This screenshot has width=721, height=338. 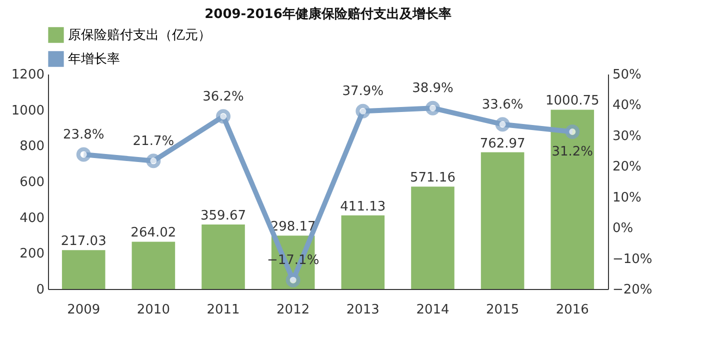 I want to click on x-tick-label: 2013, so click(x=363, y=310).